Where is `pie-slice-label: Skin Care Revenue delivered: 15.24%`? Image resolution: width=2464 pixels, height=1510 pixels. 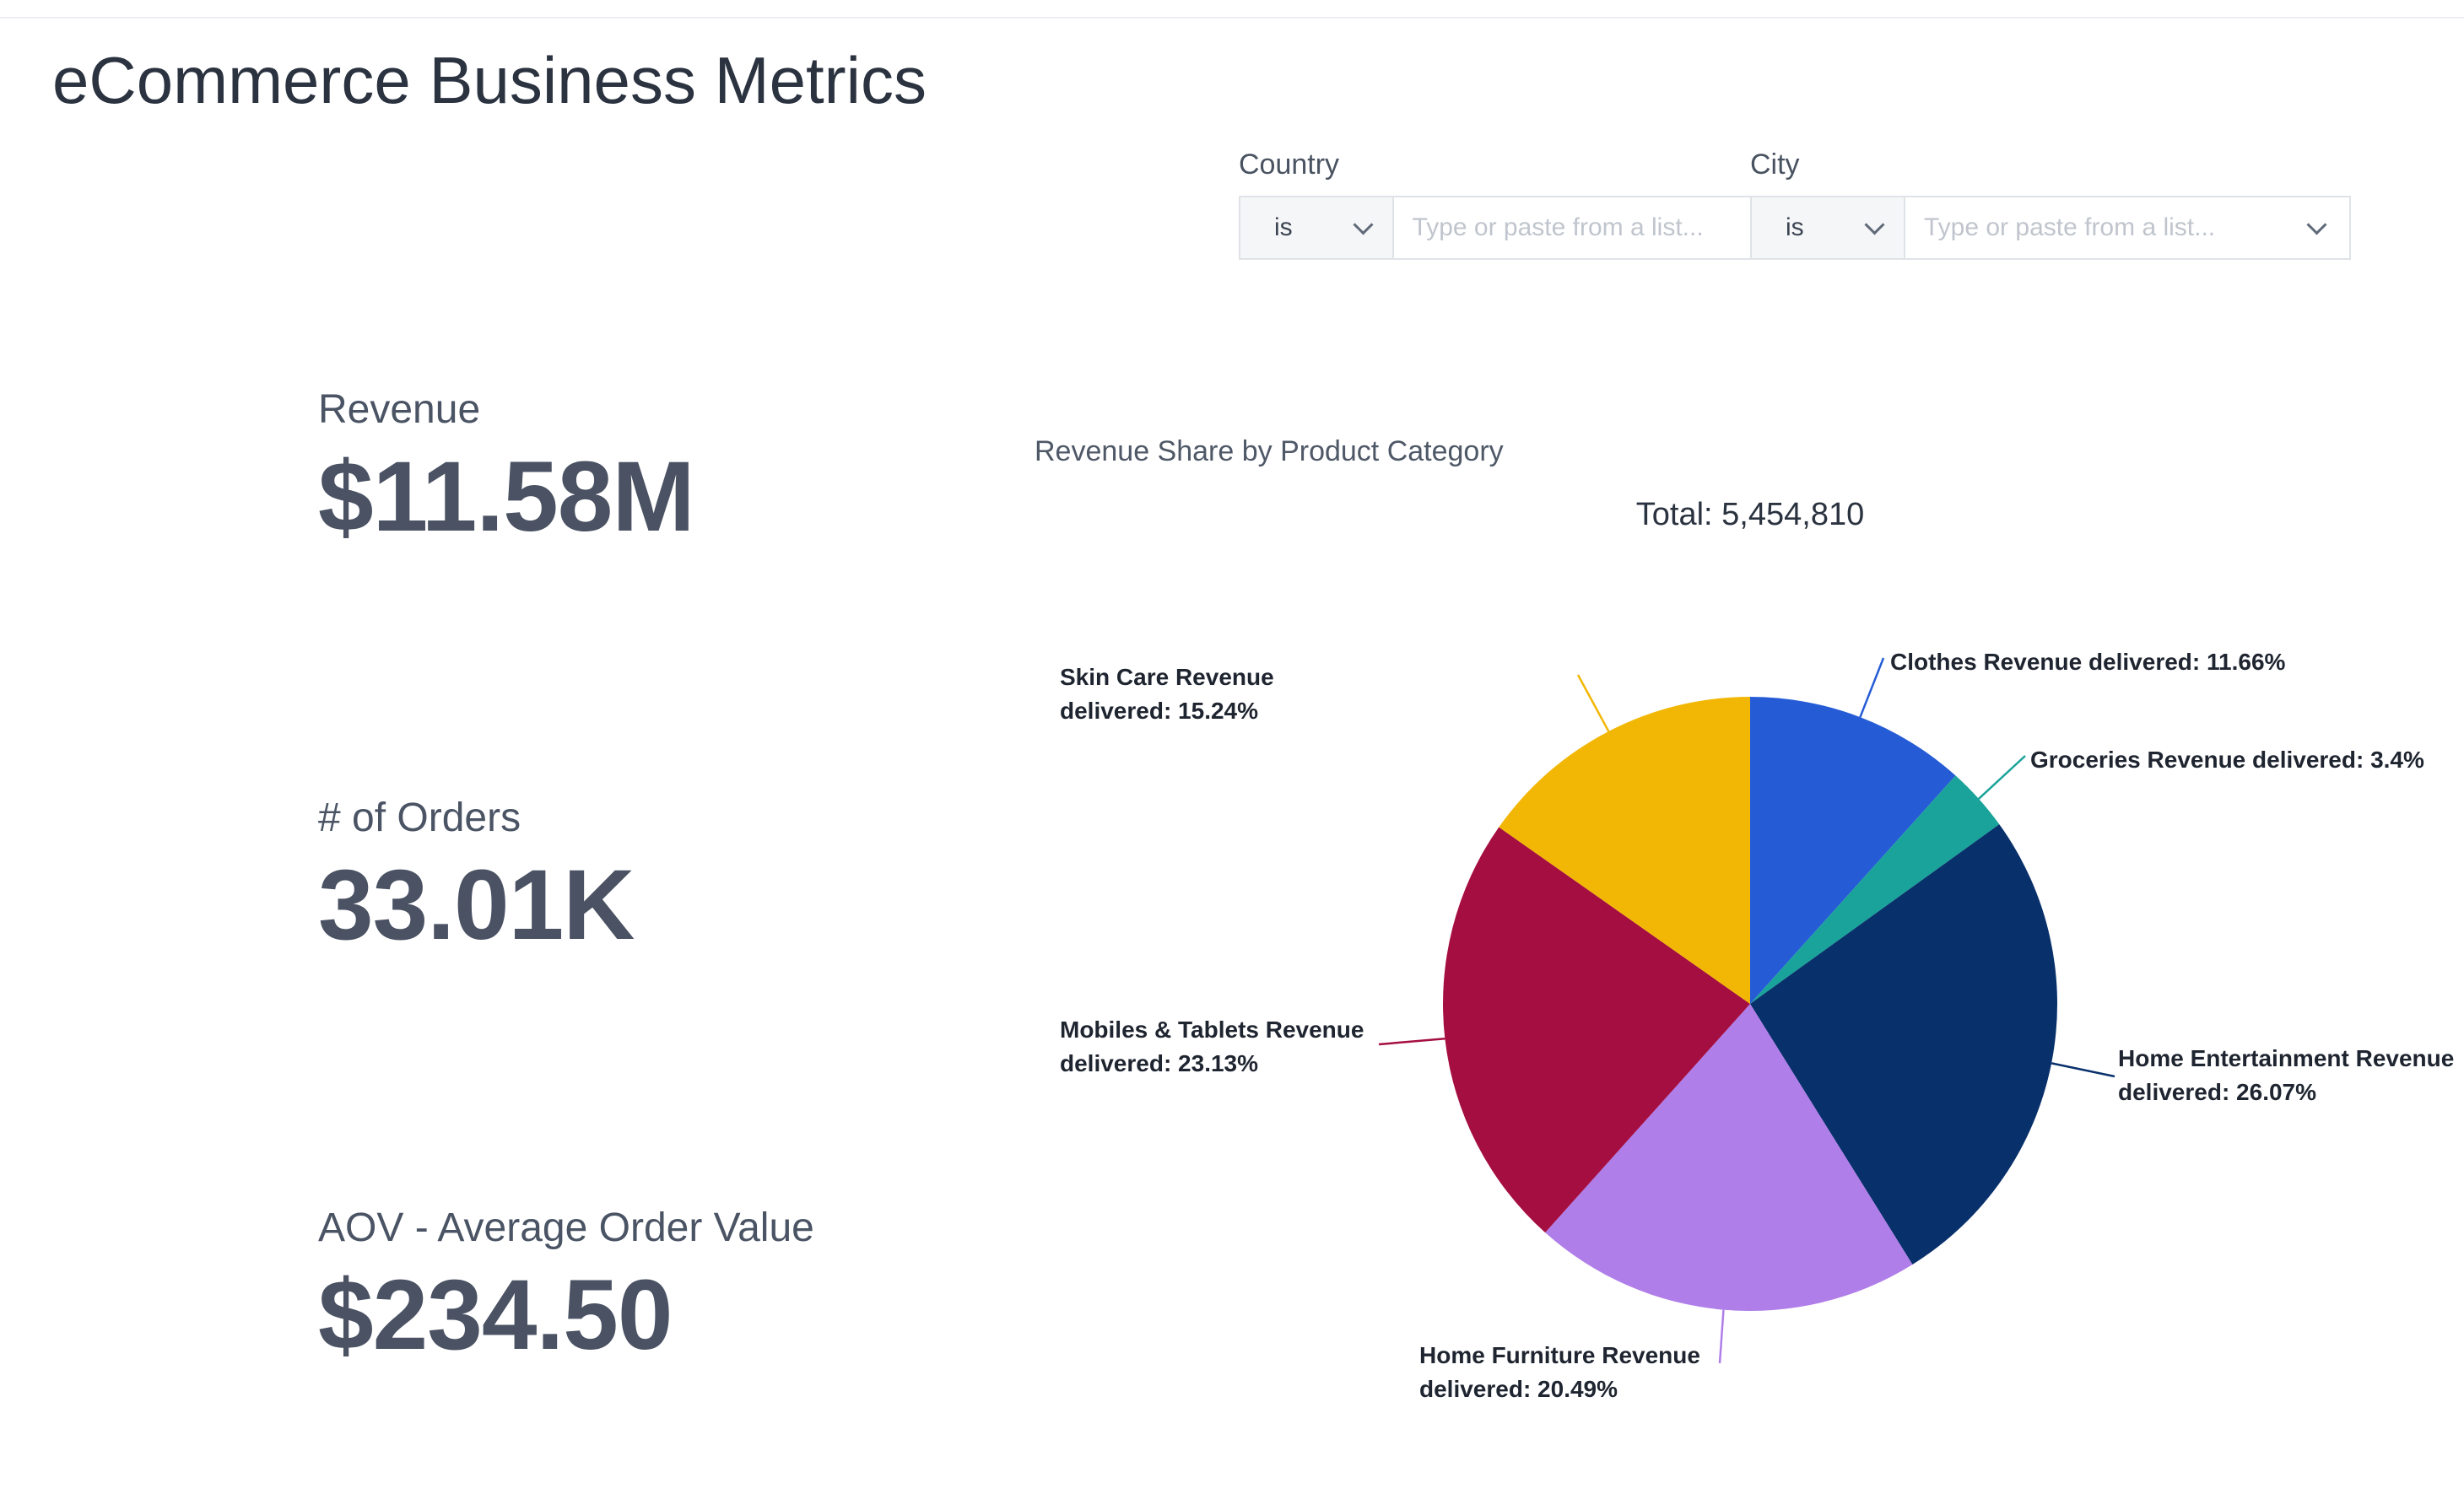
pie-slice-label: Skin Care Revenue delivered: 15.24% is located at coordinates (1167, 694).